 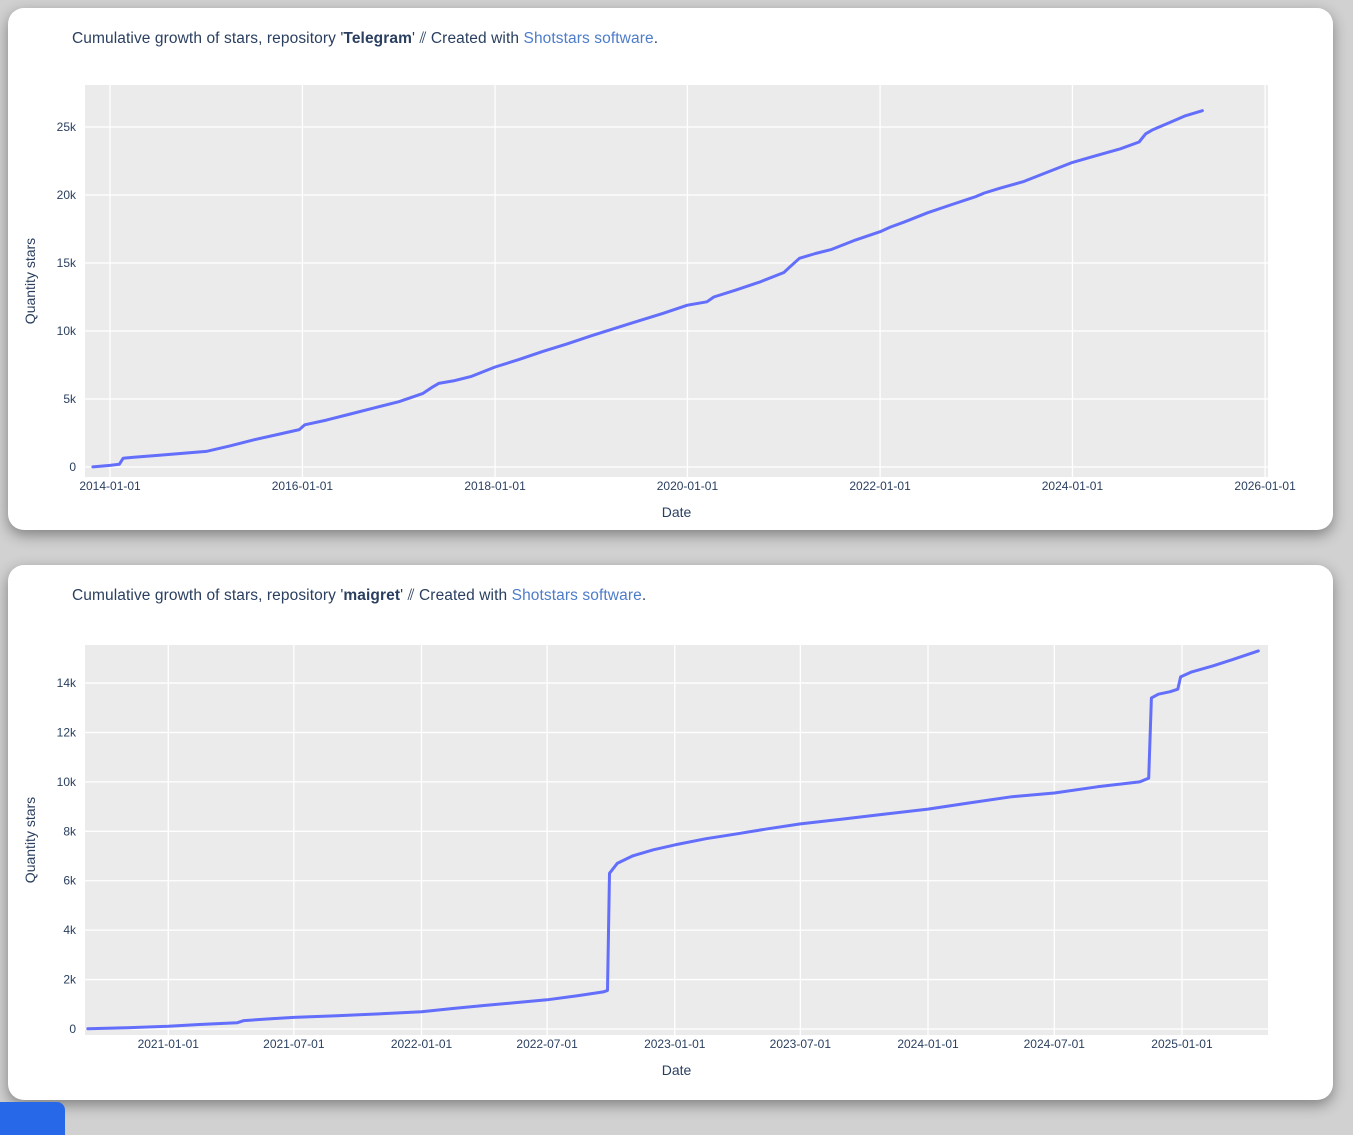 What do you see at coordinates (303, 486) in the screenshot?
I see `svg-text: 2016-01-01` at bounding box center [303, 486].